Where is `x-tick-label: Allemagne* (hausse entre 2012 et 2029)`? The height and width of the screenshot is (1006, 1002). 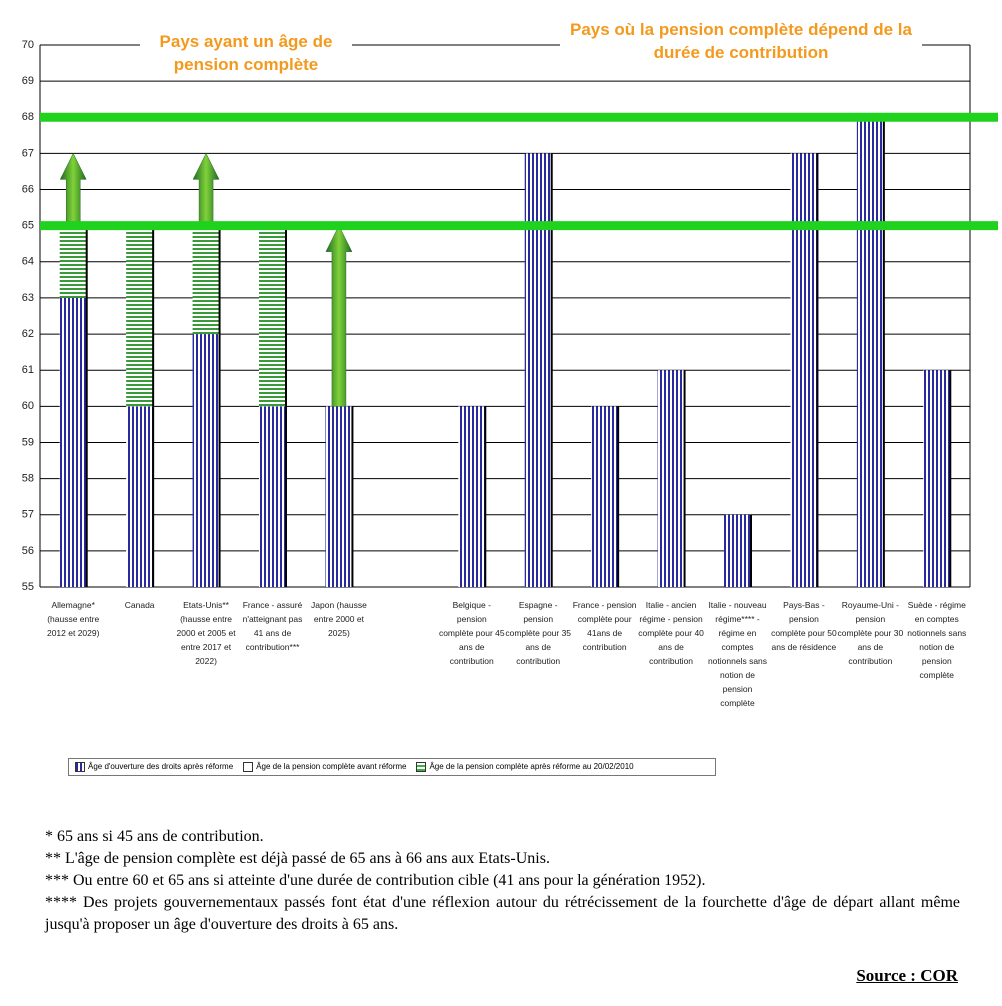
x-tick-label: Allemagne* (hausse entre 2012 et 2029) is located at coordinates (73, 619).